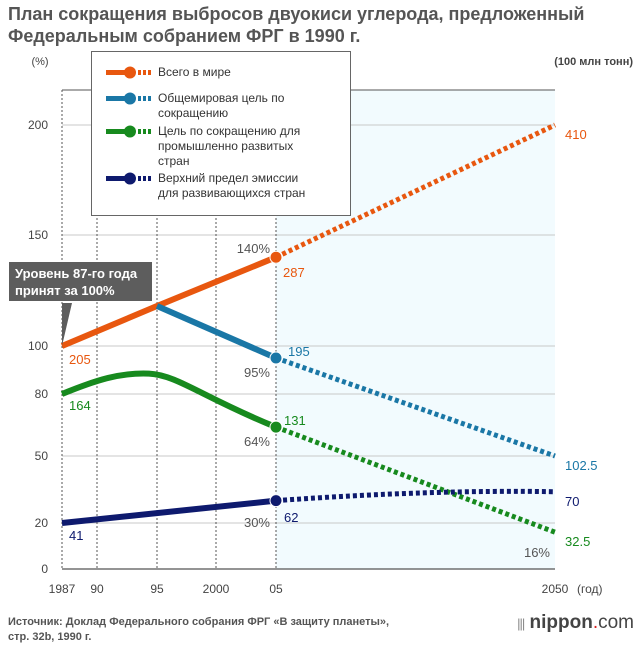 This screenshot has height=650, width=640. Describe the element at coordinates (561, 622) in the screenshot. I see `logo-name: nippon` at that location.